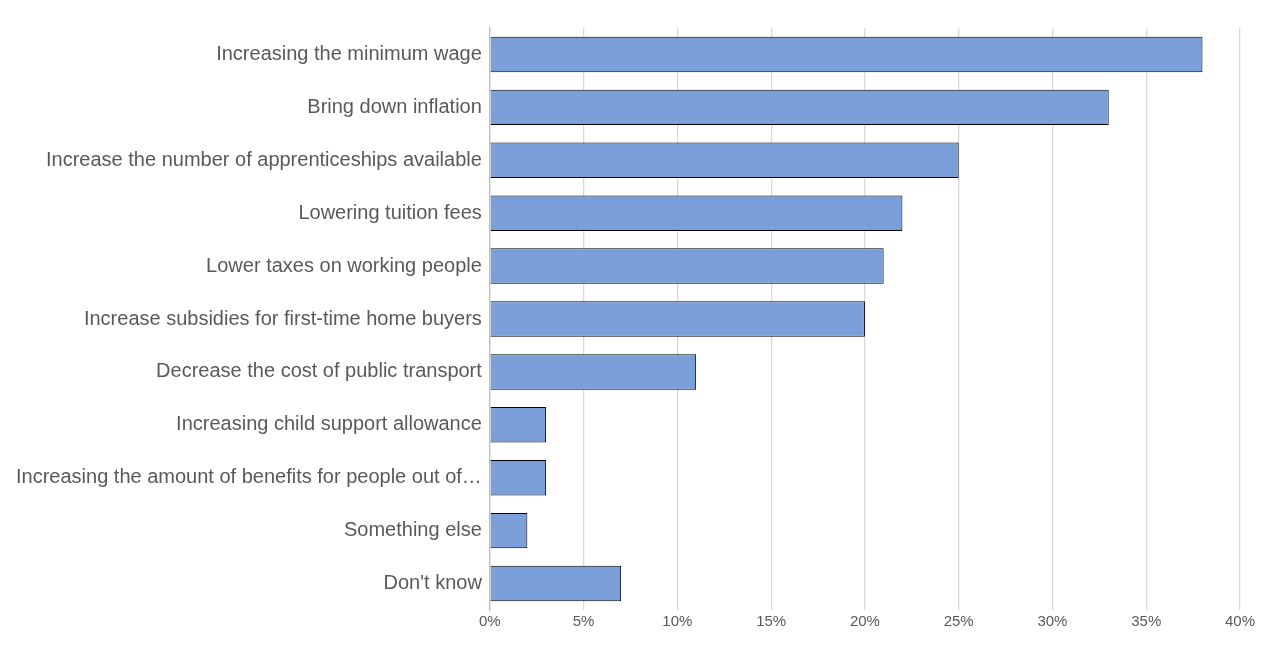 This screenshot has height=646, width=1267. I want to click on x-tick-label: 10%, so click(677, 621).